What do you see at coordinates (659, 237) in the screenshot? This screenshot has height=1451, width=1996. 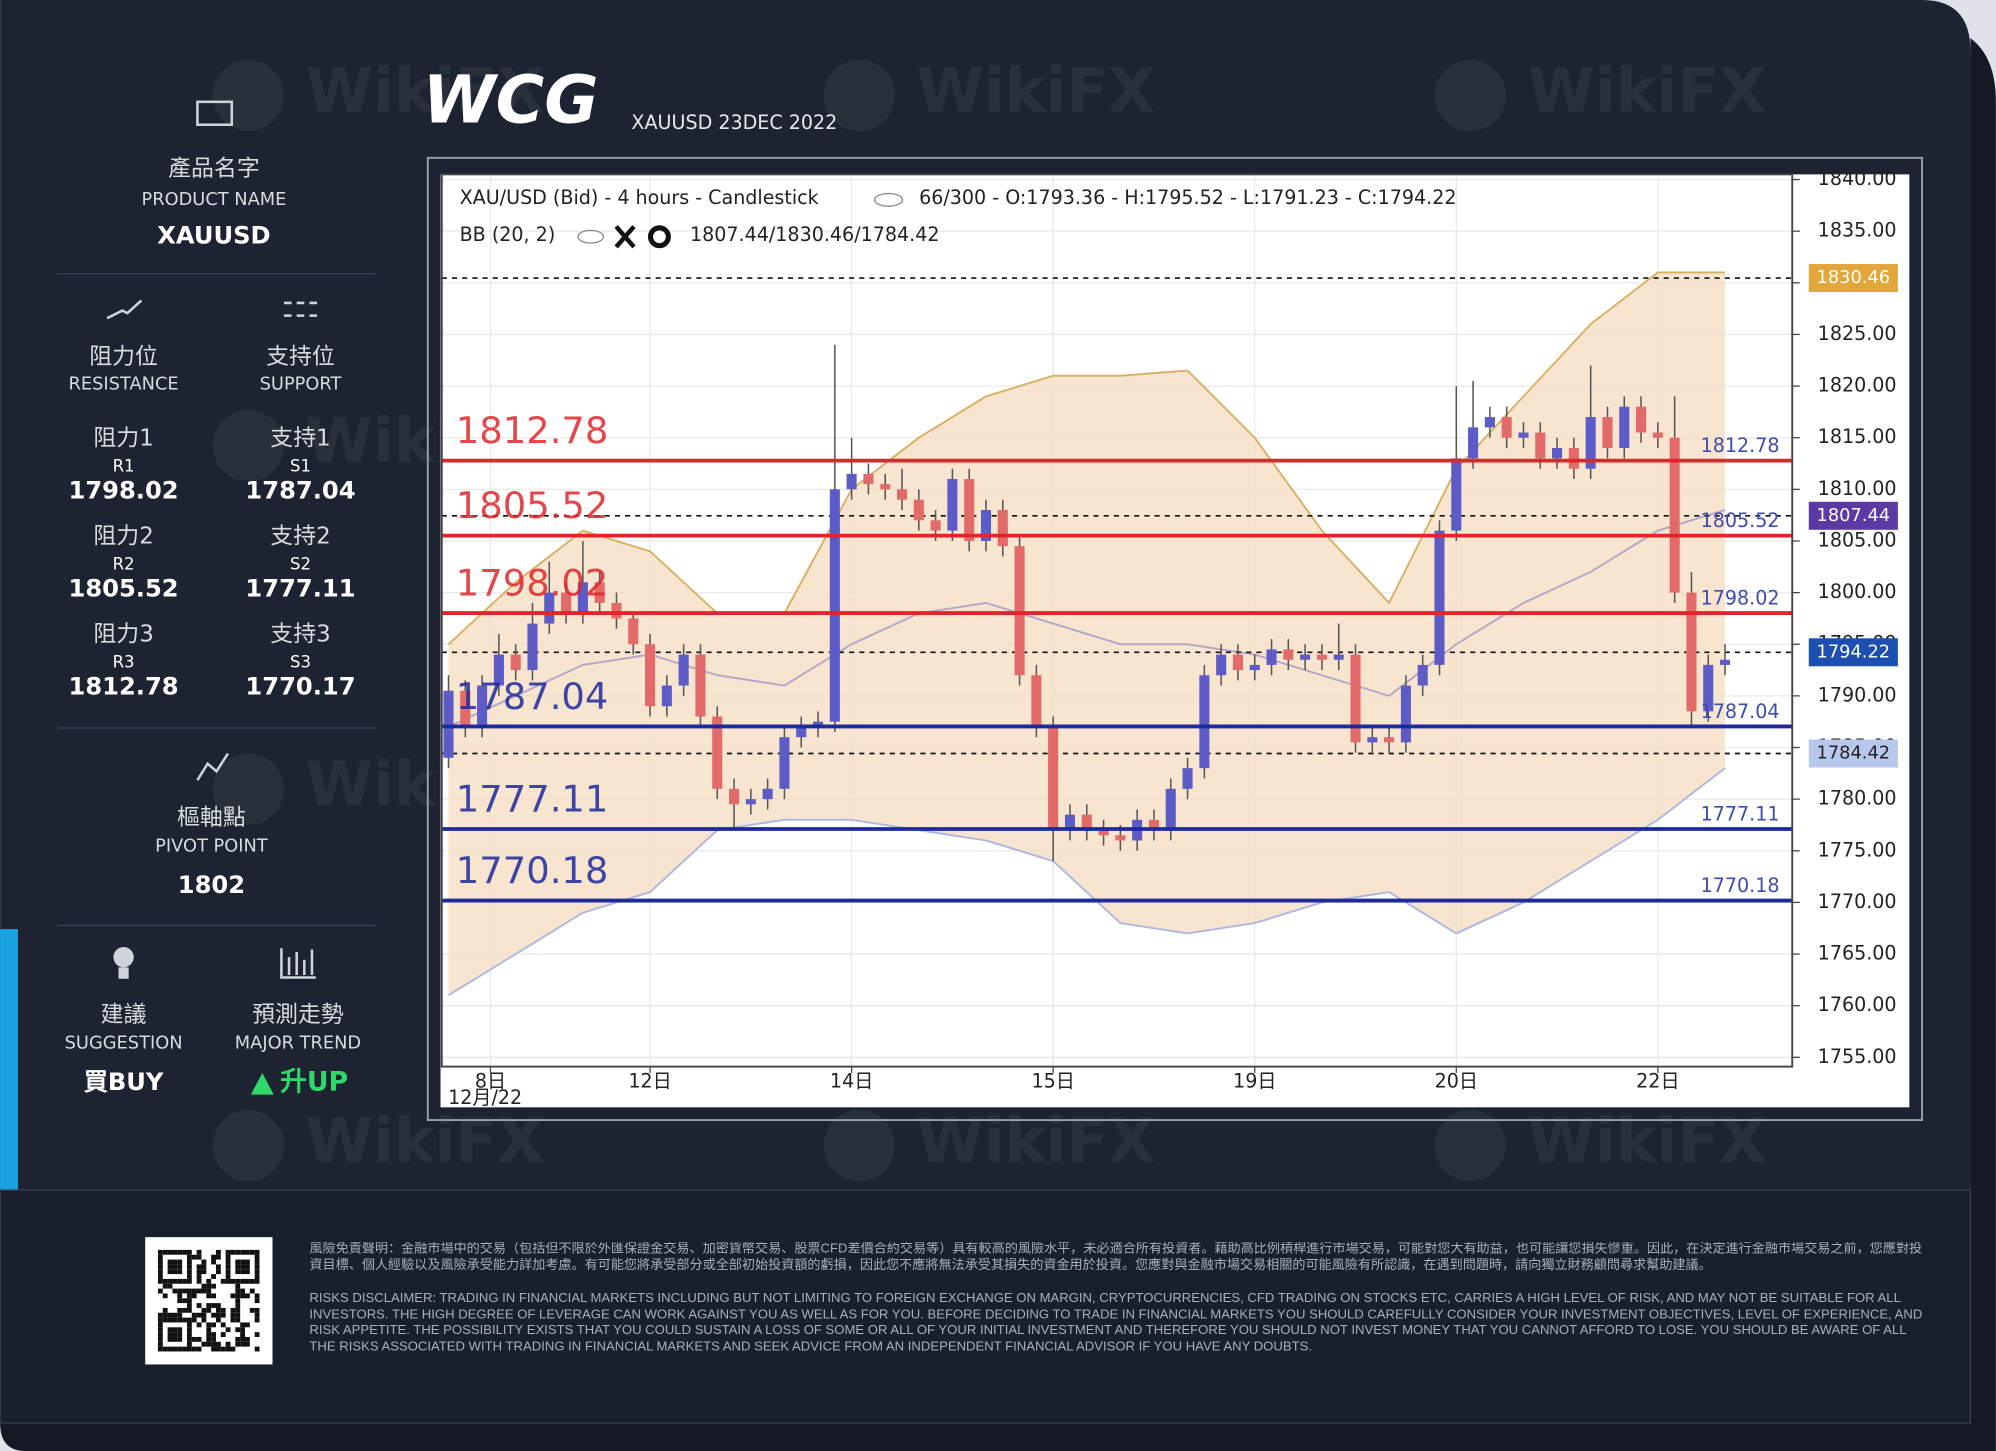 I see `gear-icon` at bounding box center [659, 237].